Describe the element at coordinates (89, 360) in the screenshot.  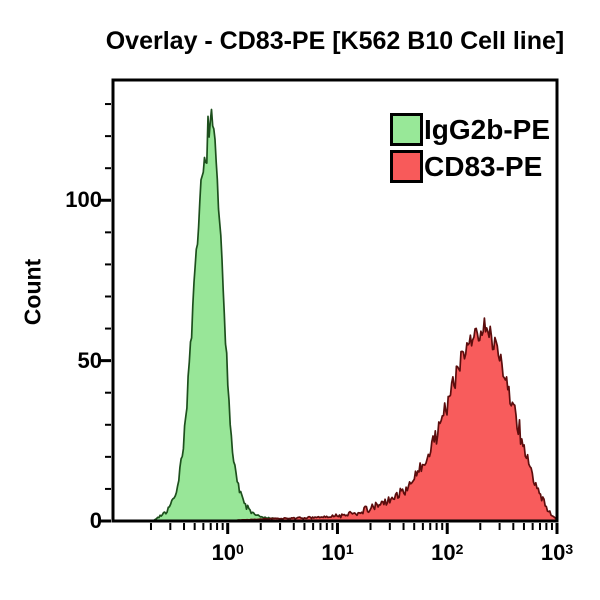
I see `y-tick-label: 50` at that location.